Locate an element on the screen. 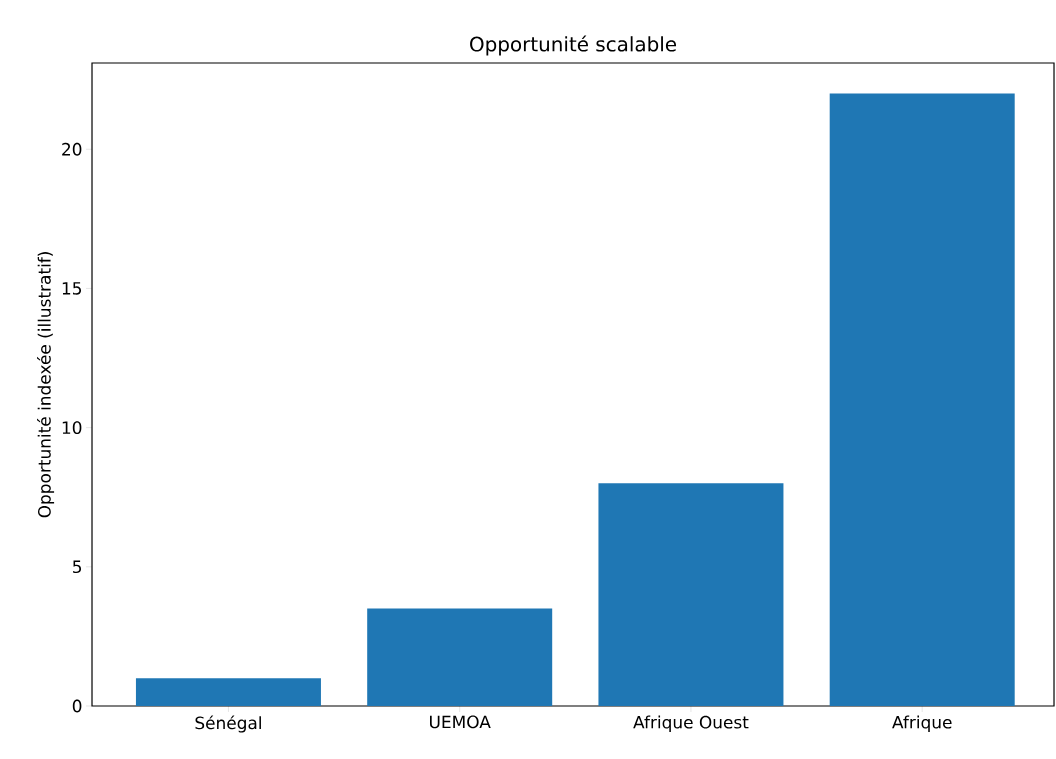  y-tick-label: 10 is located at coordinates (72, 428).